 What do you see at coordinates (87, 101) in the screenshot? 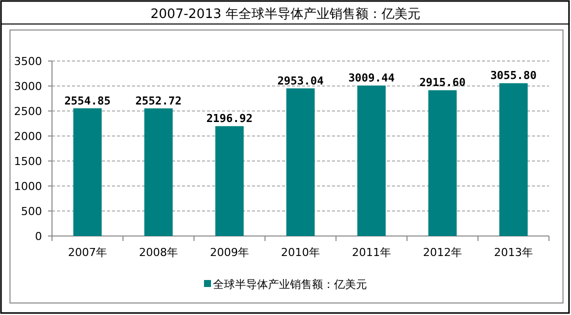
I see `data-label: 2554.85` at bounding box center [87, 101].